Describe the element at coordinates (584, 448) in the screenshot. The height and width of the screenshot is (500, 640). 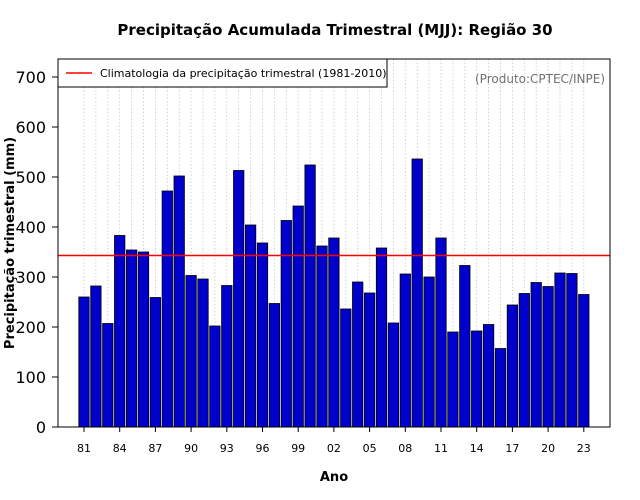
I see `x-tick-label: 23` at that location.